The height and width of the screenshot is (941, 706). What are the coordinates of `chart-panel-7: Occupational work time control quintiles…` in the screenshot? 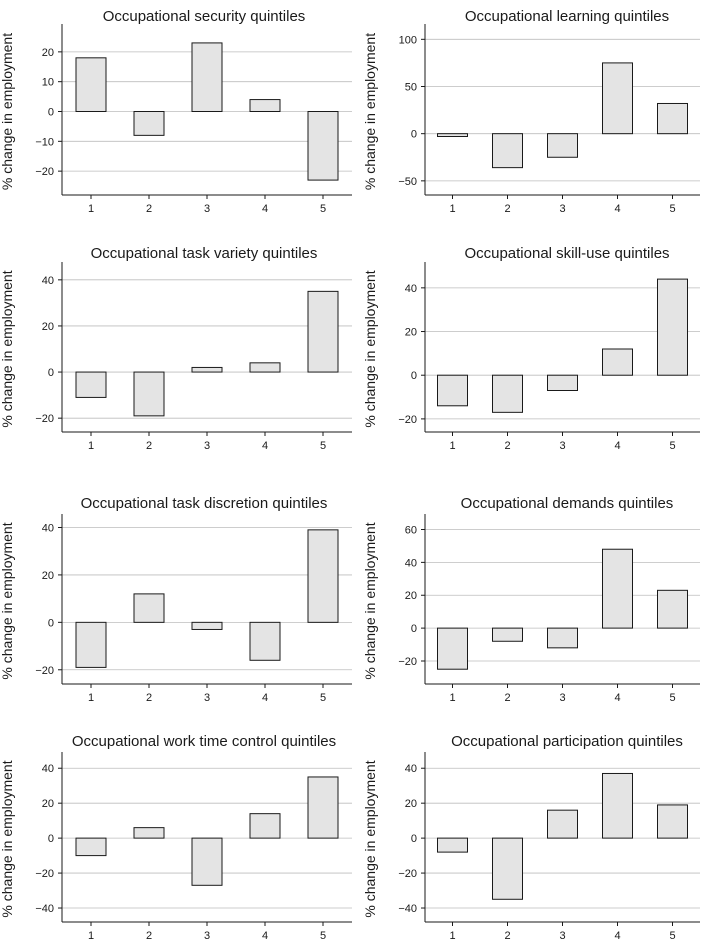 It's located at (176, 837).